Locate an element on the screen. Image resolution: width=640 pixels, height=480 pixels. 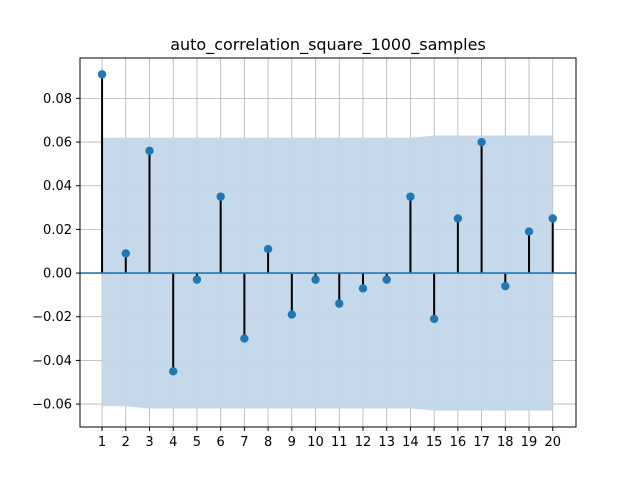
x-tick-label: 13 is located at coordinates (386, 442).